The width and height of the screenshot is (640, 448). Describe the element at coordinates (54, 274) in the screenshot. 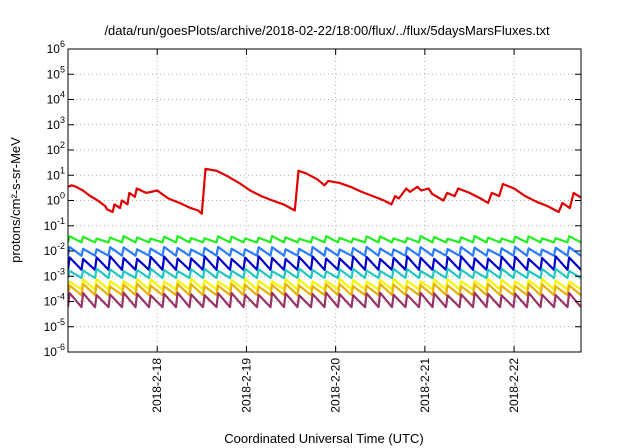

I see `y-tick-label: 10⁻³` at that location.